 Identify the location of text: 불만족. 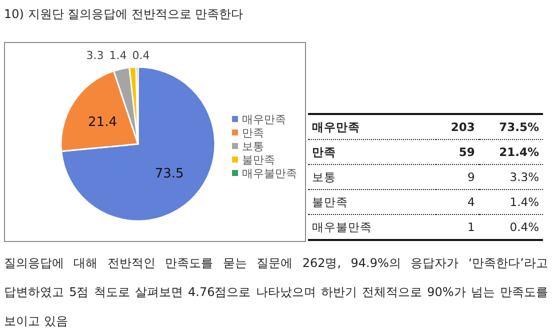
(372, 202).